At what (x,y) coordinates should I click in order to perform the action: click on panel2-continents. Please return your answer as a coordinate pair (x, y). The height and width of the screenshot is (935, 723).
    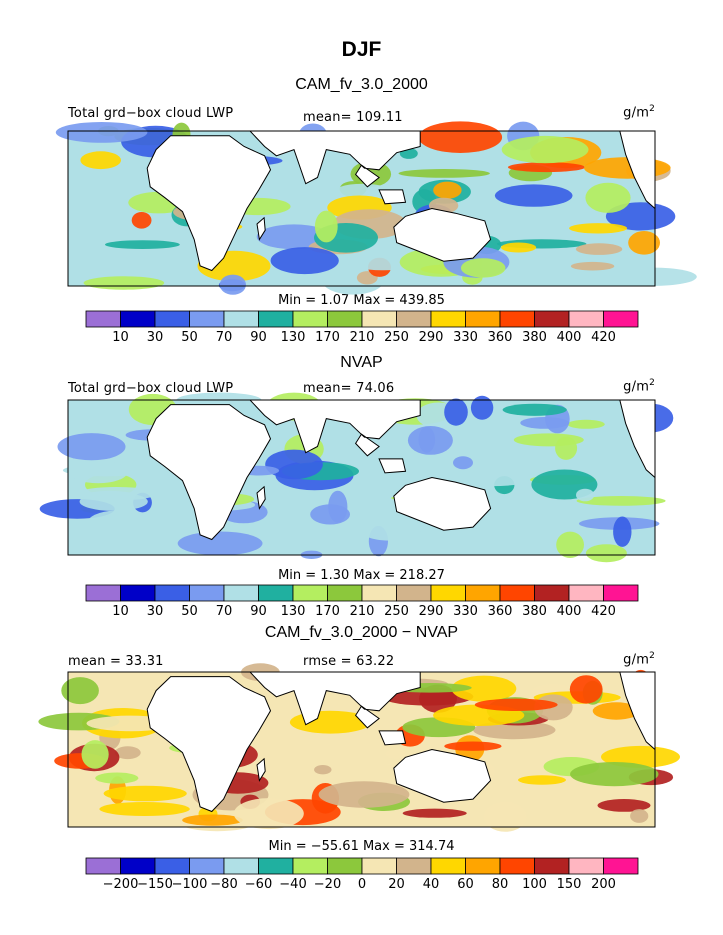
    Looking at the image, I should click on (401, 470).